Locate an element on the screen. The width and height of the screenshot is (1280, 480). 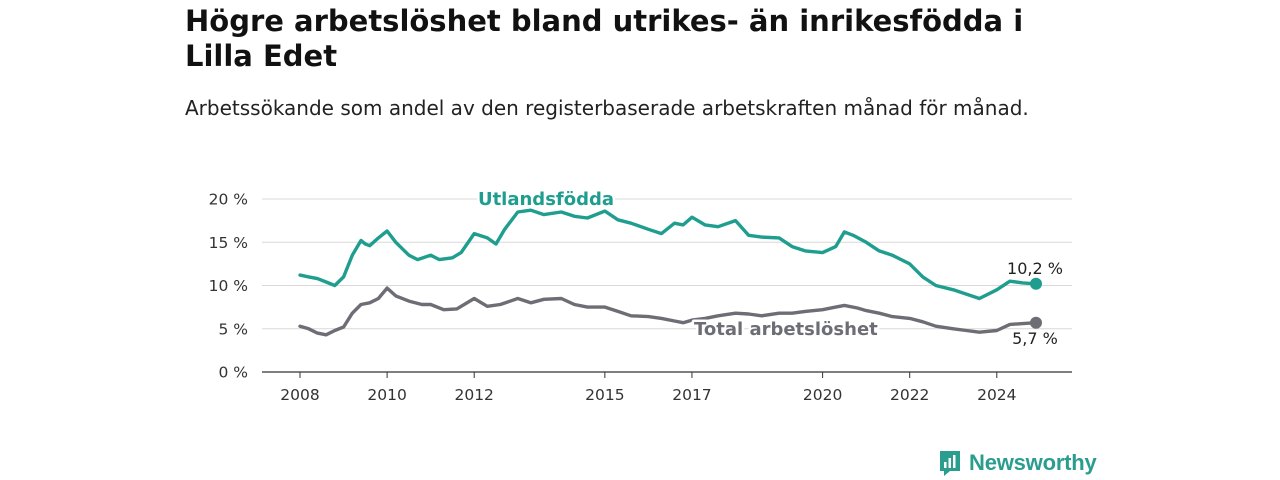
x-tick-label: 2015 is located at coordinates (604, 395).